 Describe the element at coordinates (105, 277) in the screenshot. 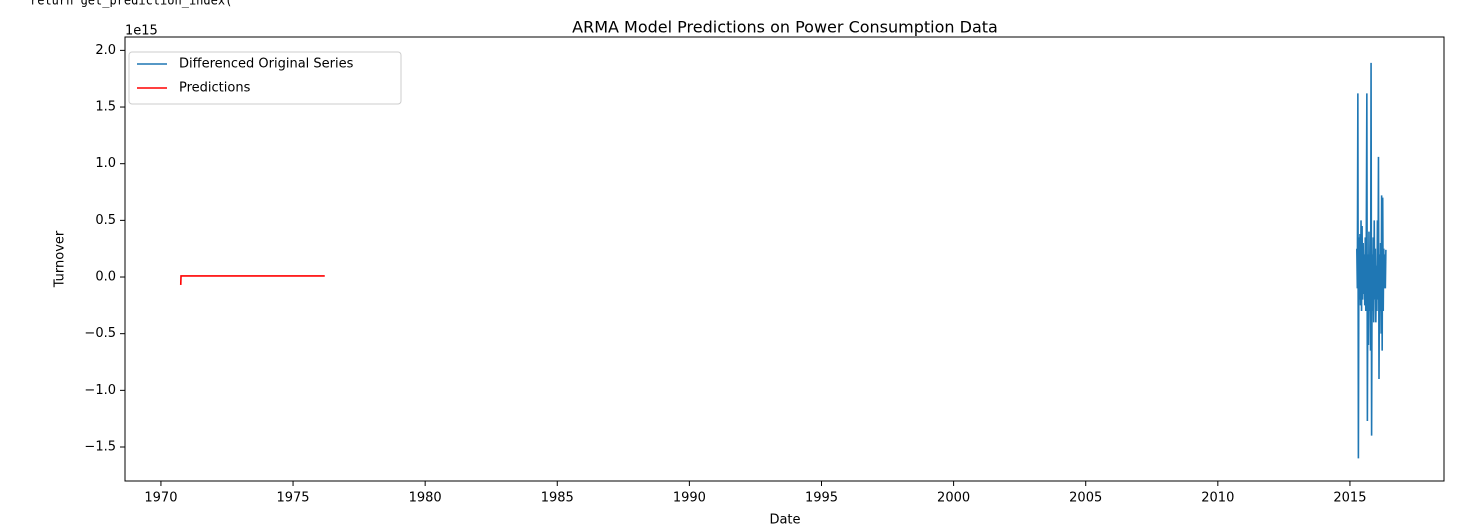

I see `y-tick-label: 0.0` at that location.